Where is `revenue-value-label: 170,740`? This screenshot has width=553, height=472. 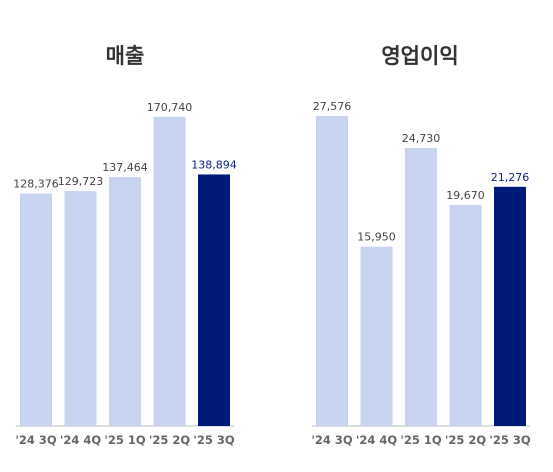 revenue-value-label: 170,740 is located at coordinates (170, 107).